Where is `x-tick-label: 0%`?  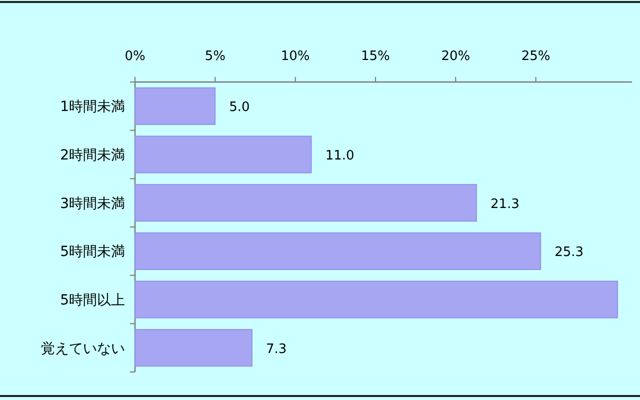 x-tick-label: 0% is located at coordinates (135, 56).